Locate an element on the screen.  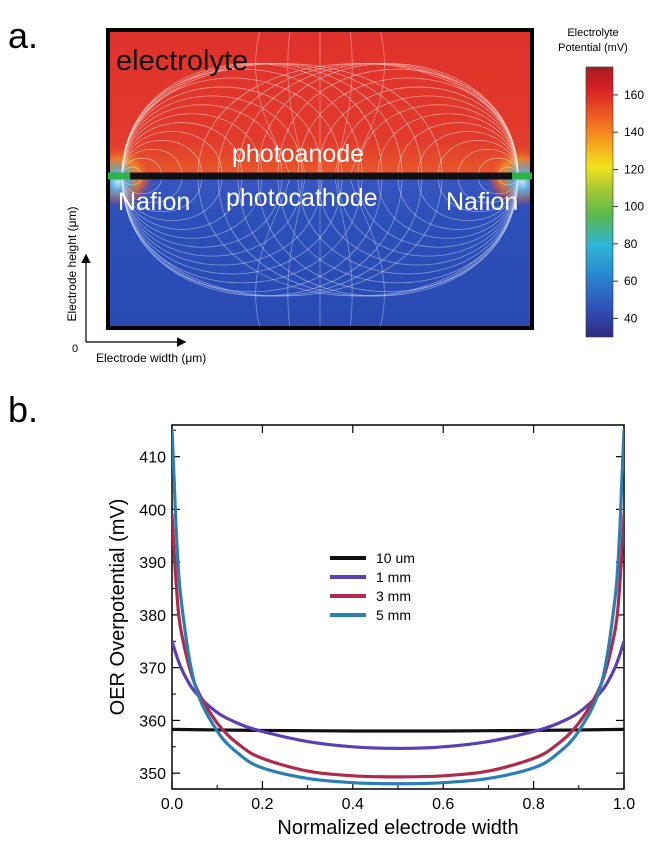
label-photocathode: photocathode is located at coordinates (302, 198).